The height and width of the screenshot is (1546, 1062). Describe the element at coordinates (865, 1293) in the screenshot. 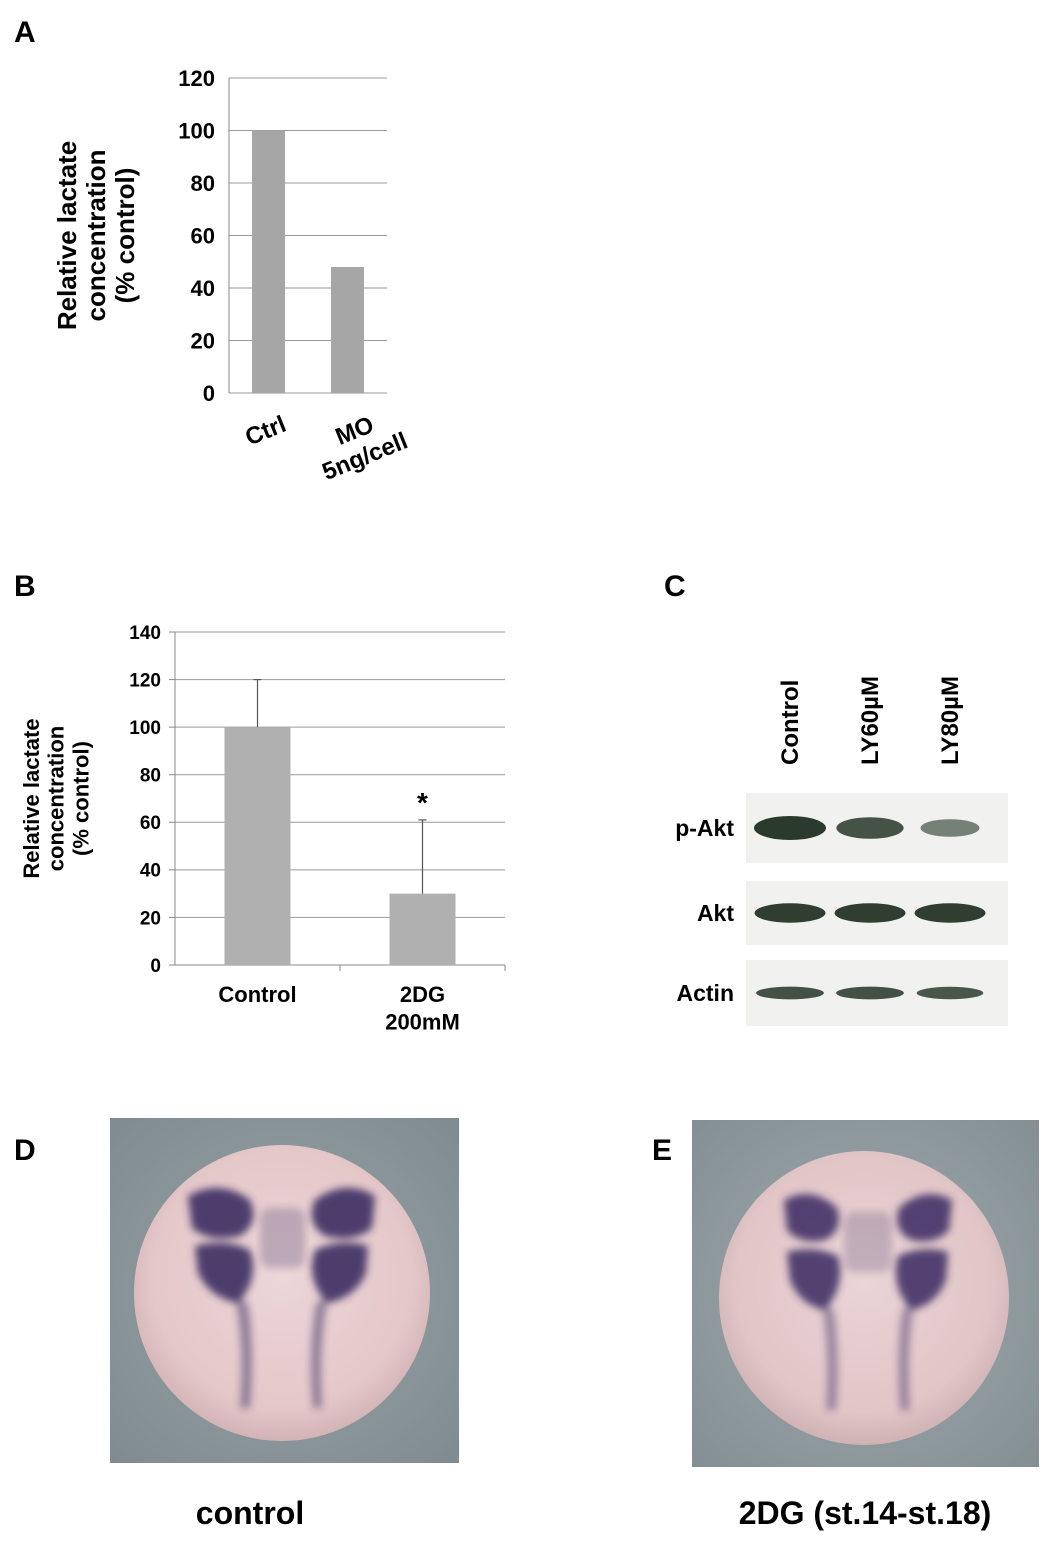

I see `embryo-image-2dg` at that location.